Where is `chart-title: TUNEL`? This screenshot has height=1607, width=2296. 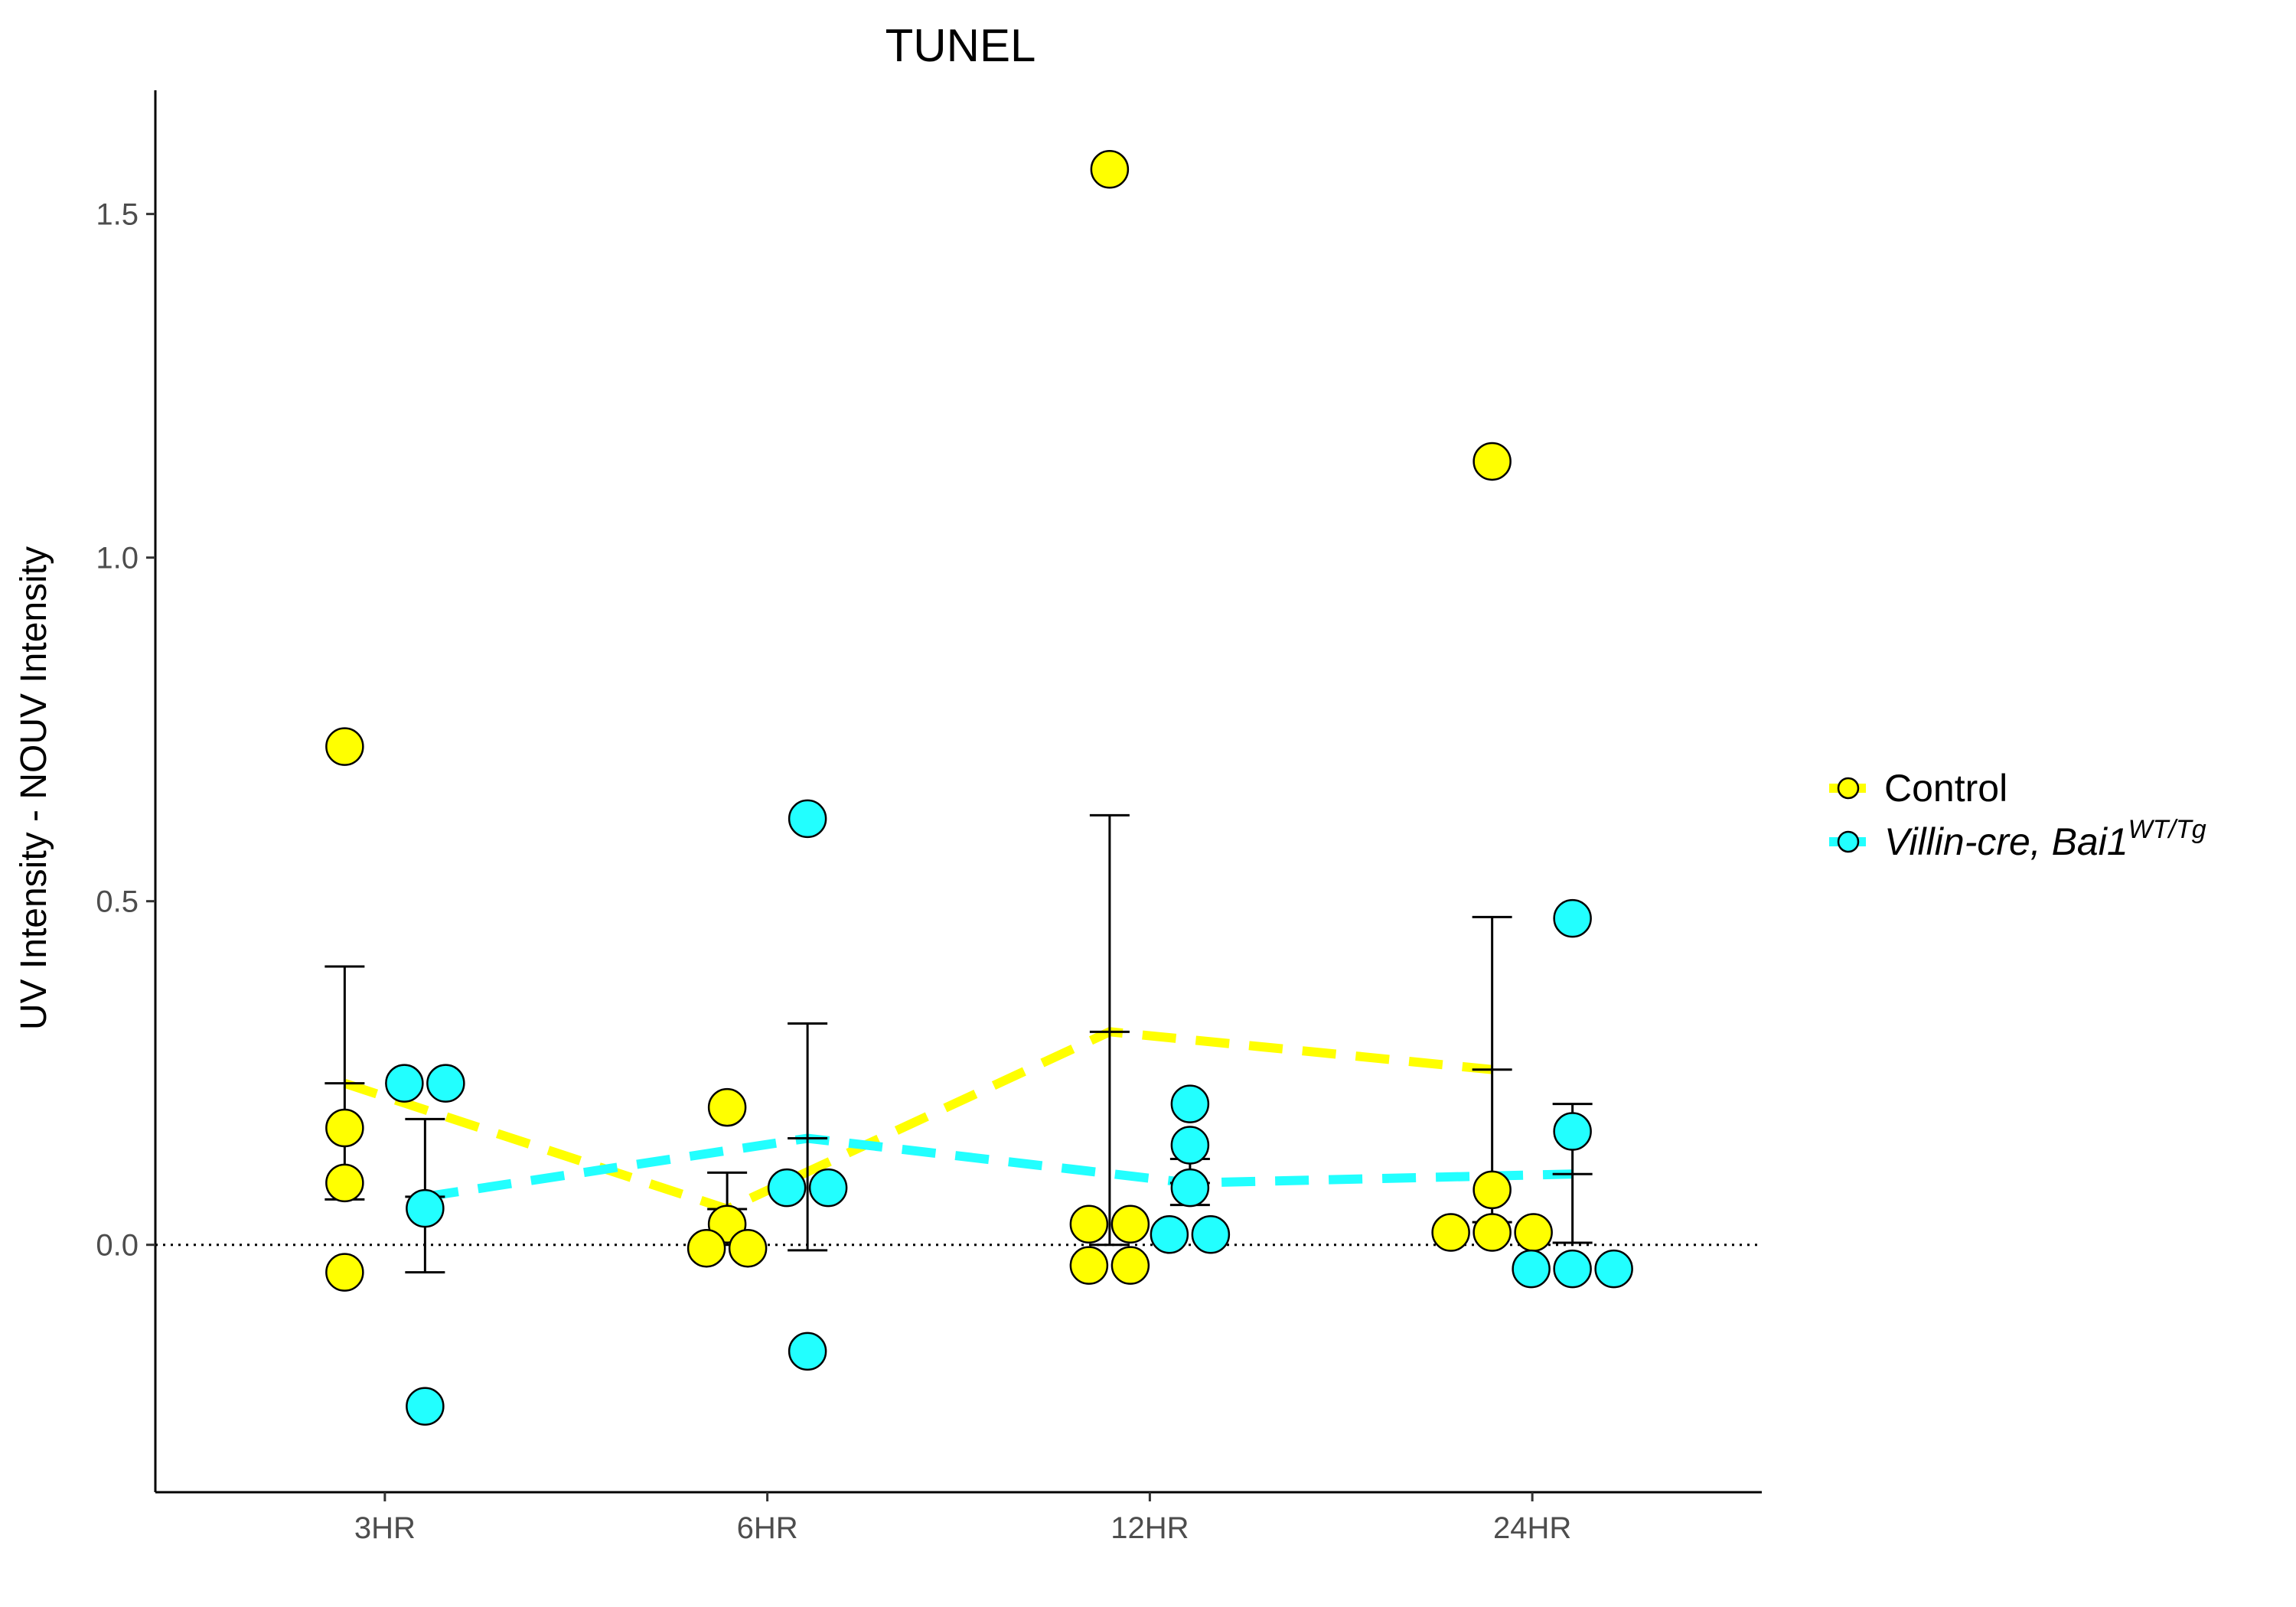 chart-title: TUNEL is located at coordinates (960, 45).